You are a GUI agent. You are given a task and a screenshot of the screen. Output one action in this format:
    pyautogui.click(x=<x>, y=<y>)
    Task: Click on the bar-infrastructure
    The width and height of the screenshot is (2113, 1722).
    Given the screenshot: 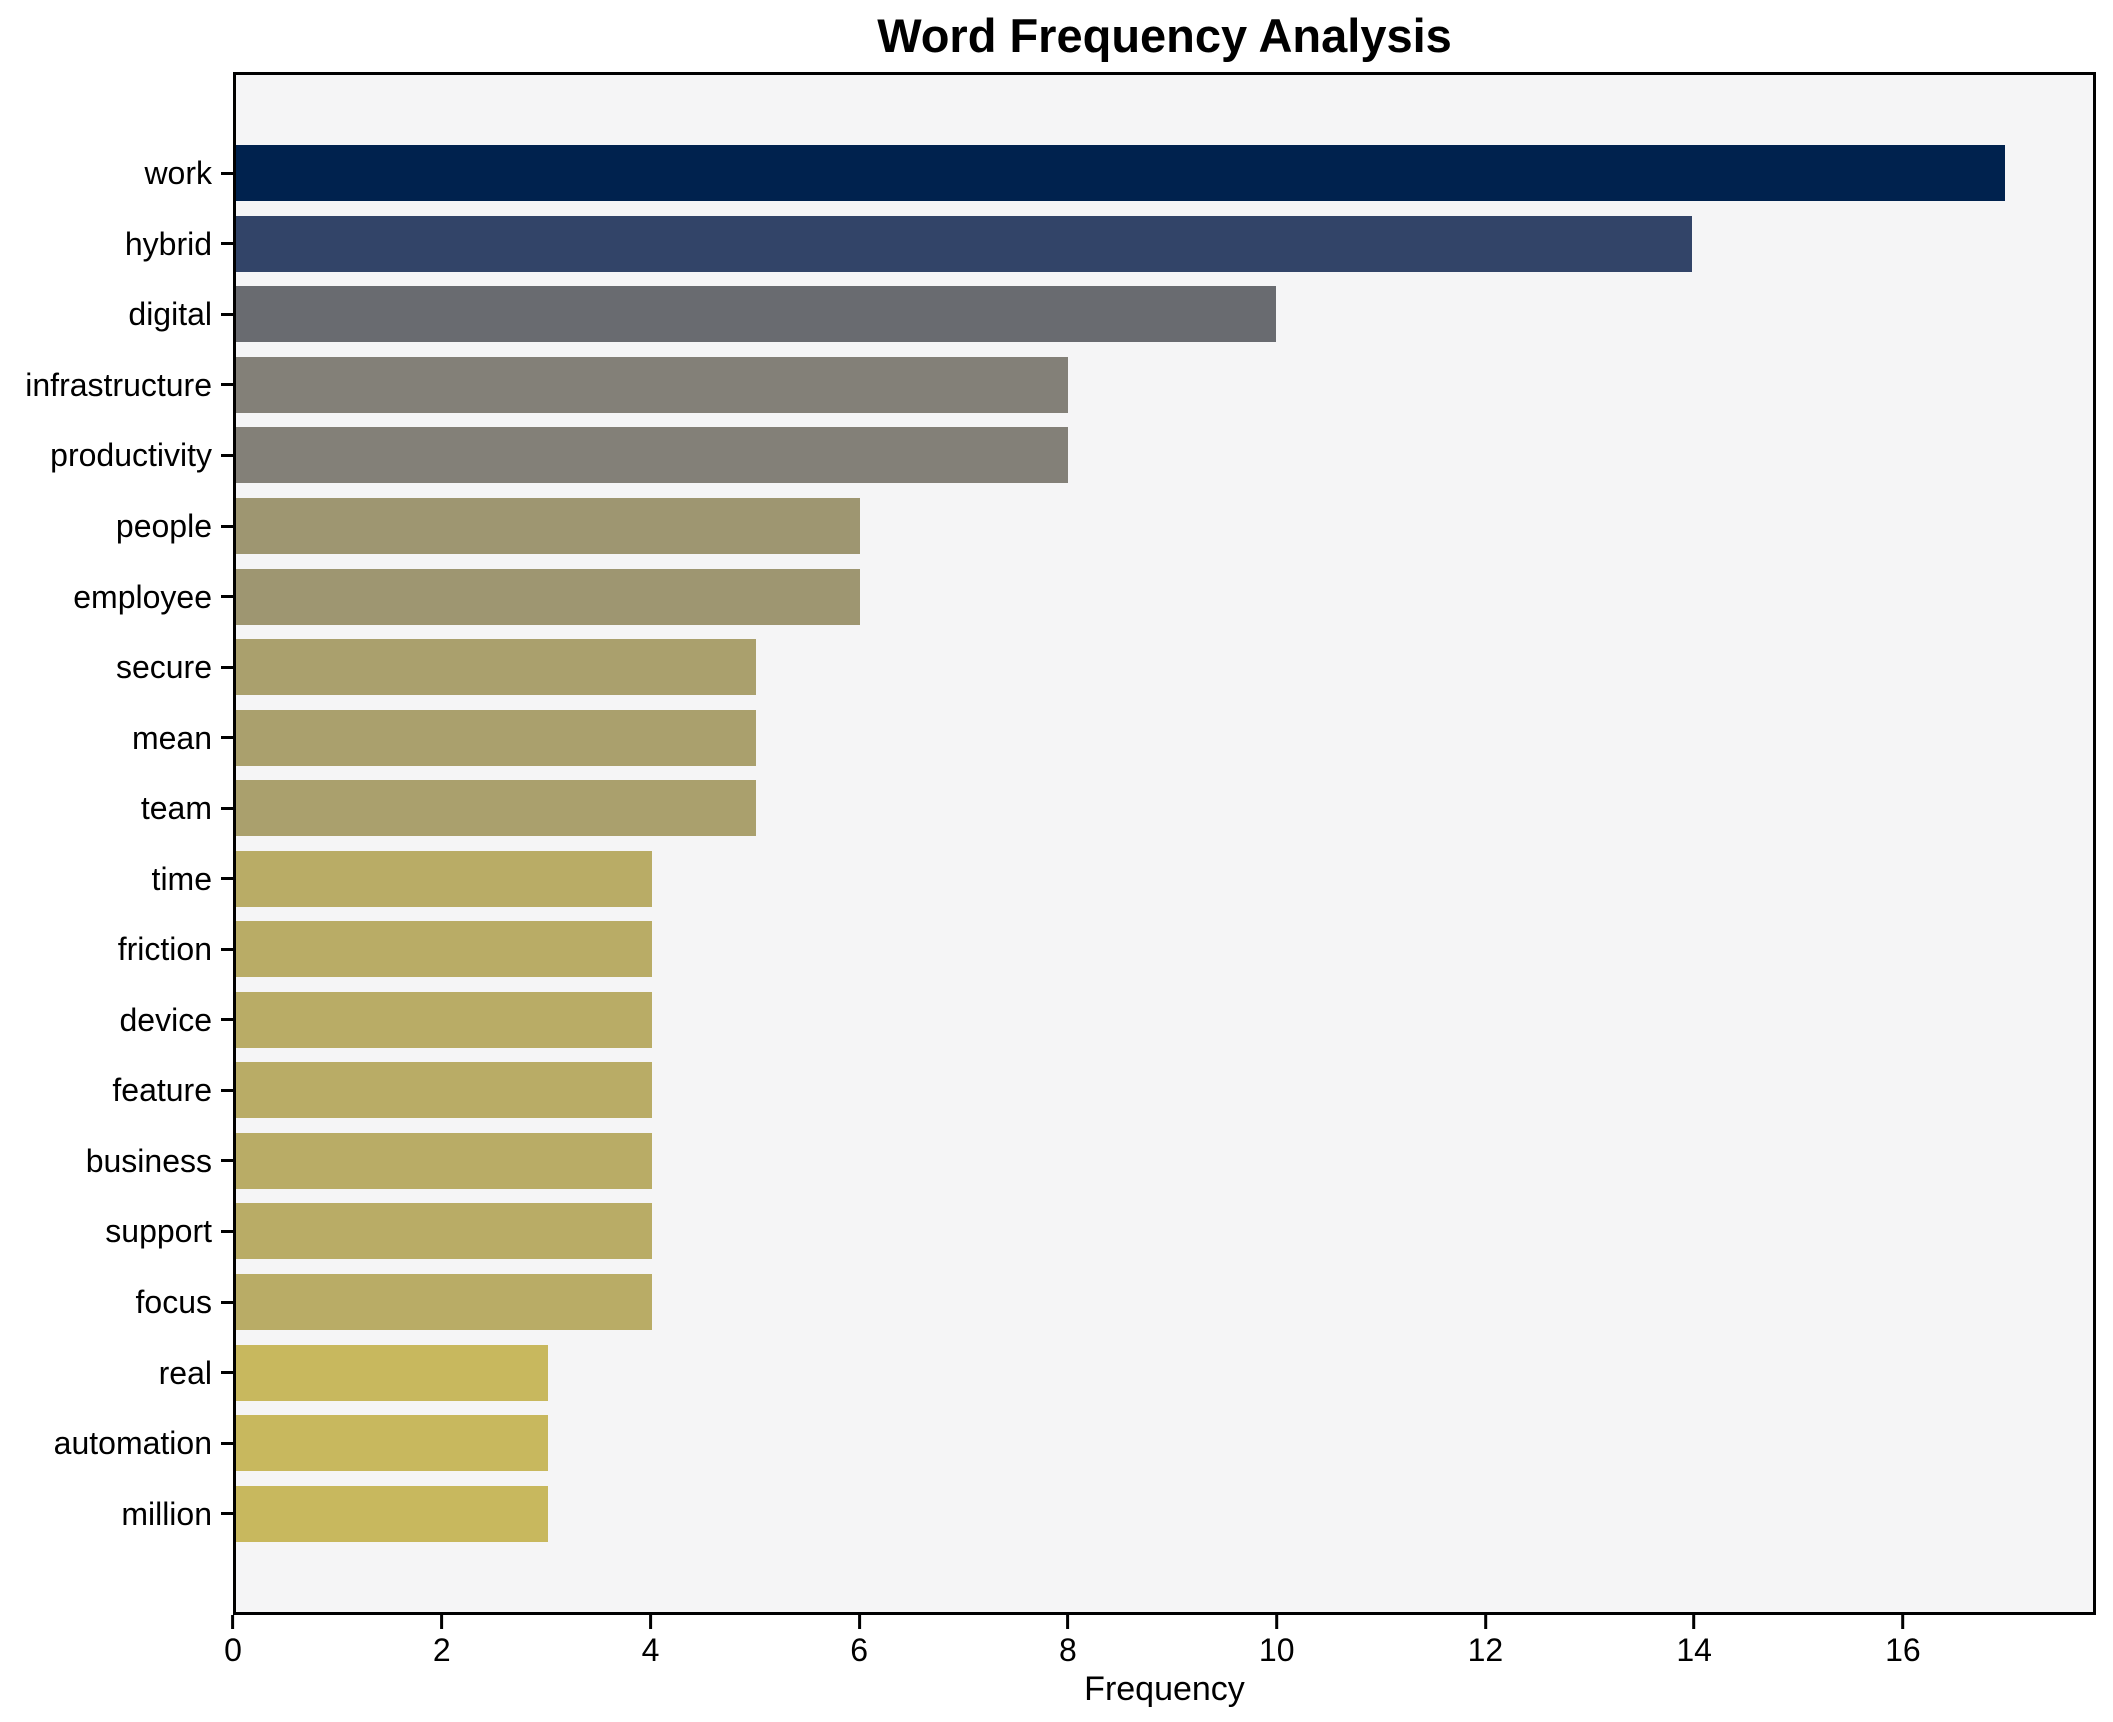 What is the action you would take?
    pyautogui.click(x=652, y=384)
    